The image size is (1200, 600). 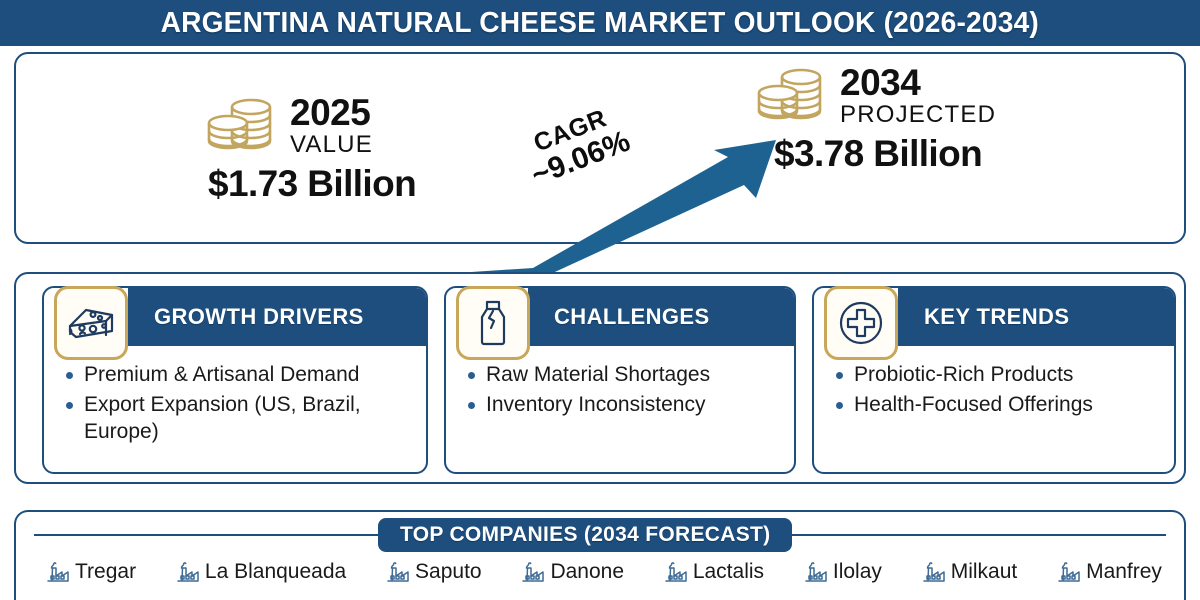 I want to click on card-header: KEY TRENDS, so click(x=1036, y=317).